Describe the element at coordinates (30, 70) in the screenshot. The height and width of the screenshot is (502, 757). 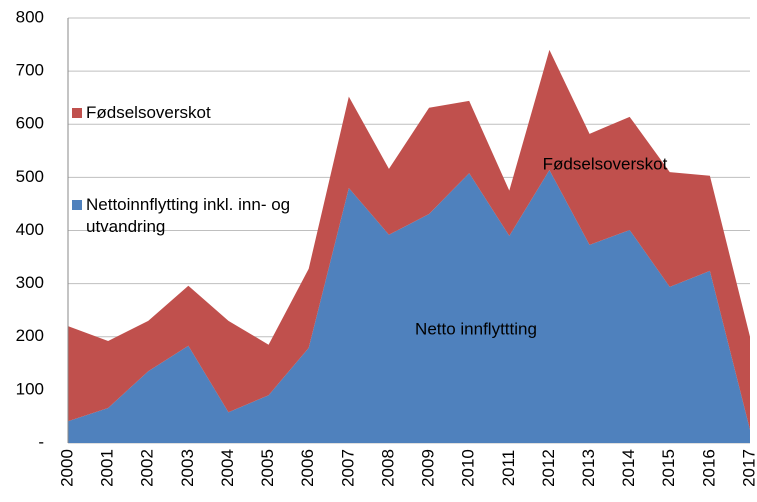
I see `y-tick-label: 700` at that location.